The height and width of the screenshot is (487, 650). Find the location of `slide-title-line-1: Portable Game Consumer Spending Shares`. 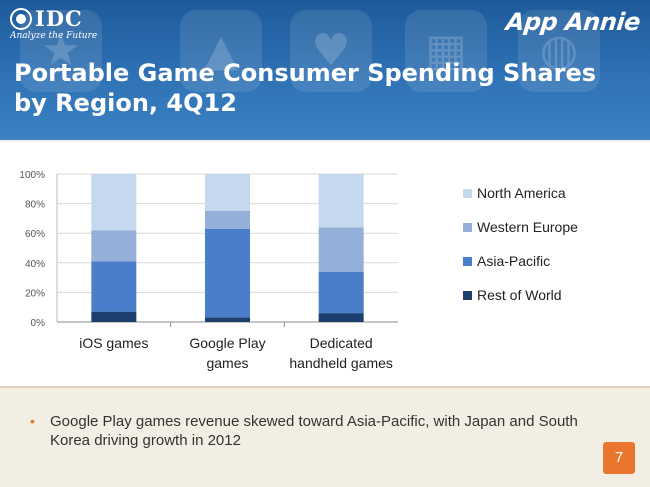

slide-title-line-1: Portable Game Consumer Spending Shares is located at coordinates (305, 73).